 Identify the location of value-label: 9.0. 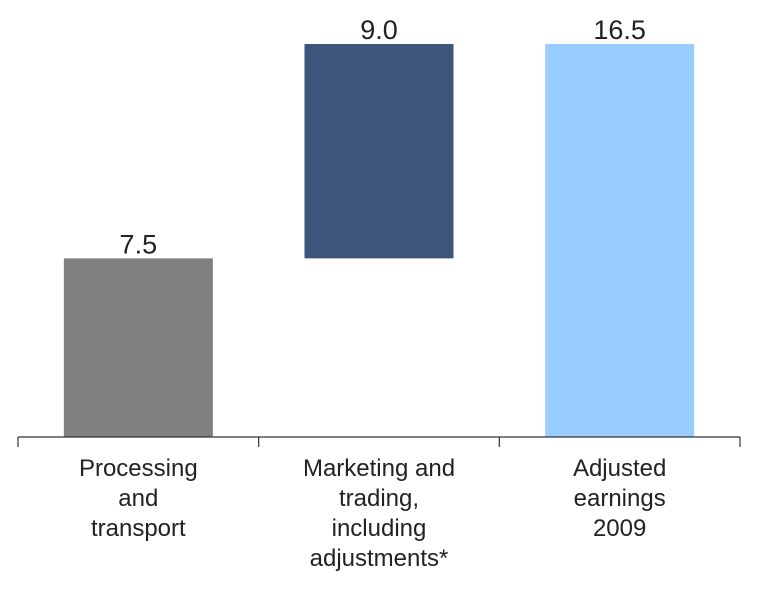
(379, 30).